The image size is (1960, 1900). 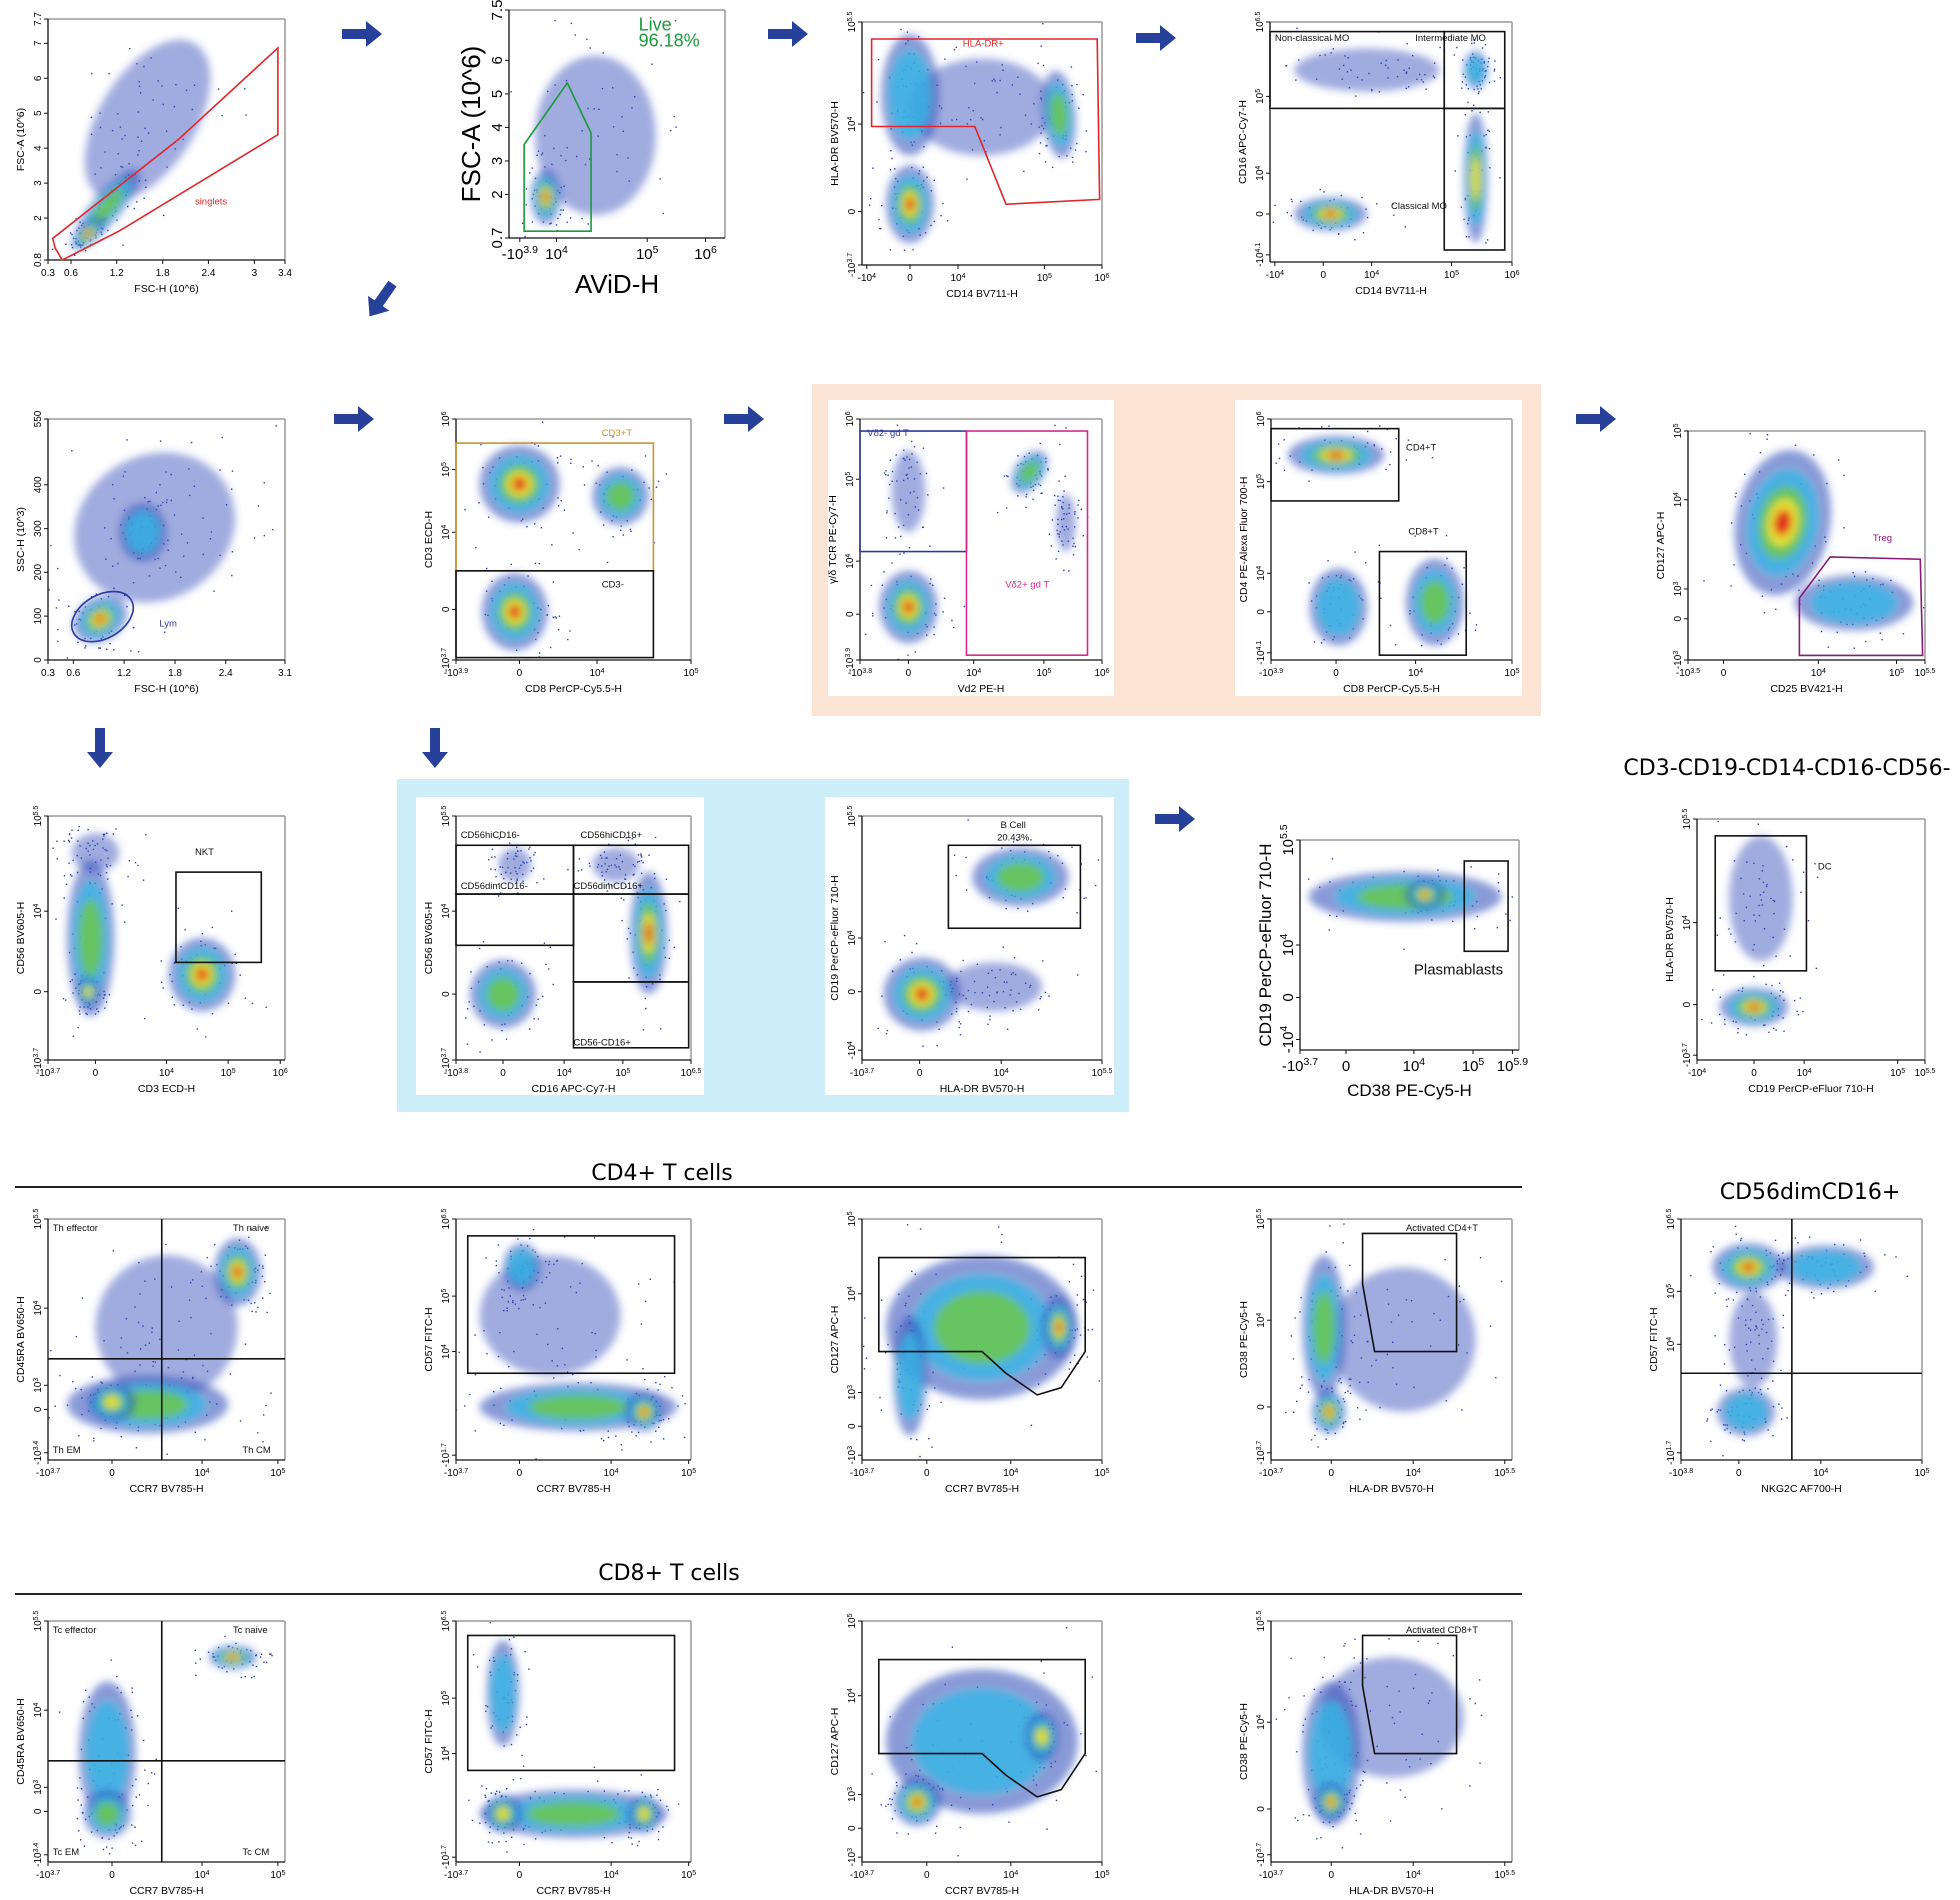 What do you see at coordinates (1391, 1489) in the screenshot?
I see `x-axis-label: HLA-DR BV570-H` at bounding box center [1391, 1489].